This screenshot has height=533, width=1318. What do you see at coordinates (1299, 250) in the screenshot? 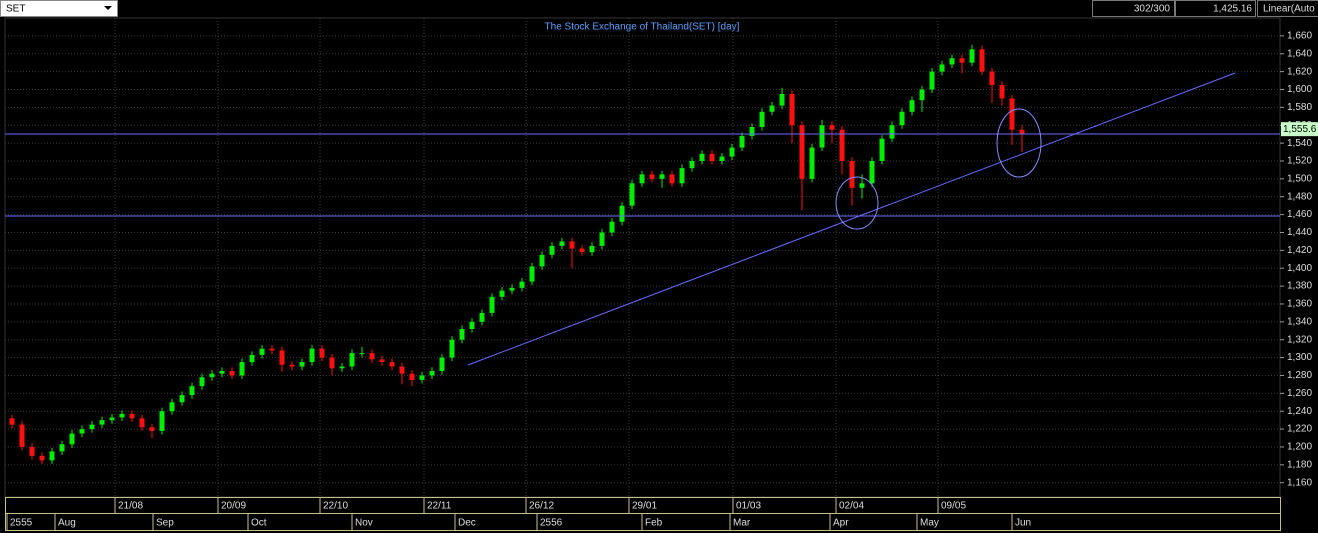
I see `y-tick-label: 1,420` at bounding box center [1299, 250].